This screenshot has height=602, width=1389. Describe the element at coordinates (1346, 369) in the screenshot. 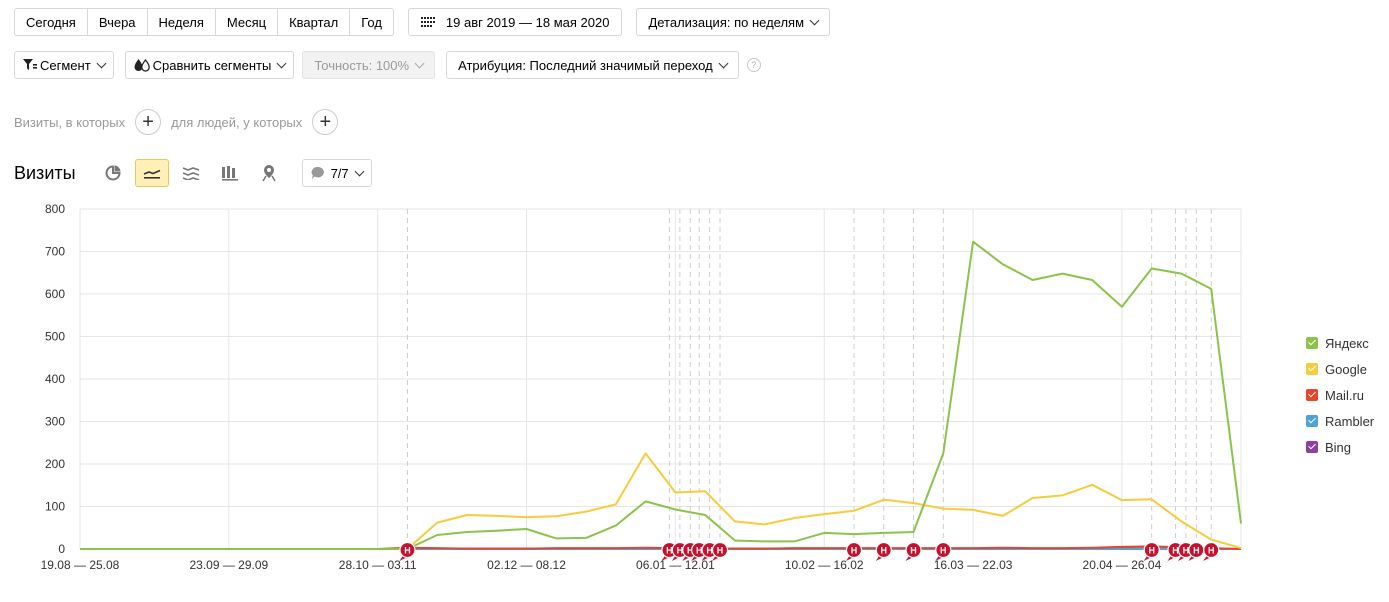

I see `legend-label: Google` at that location.